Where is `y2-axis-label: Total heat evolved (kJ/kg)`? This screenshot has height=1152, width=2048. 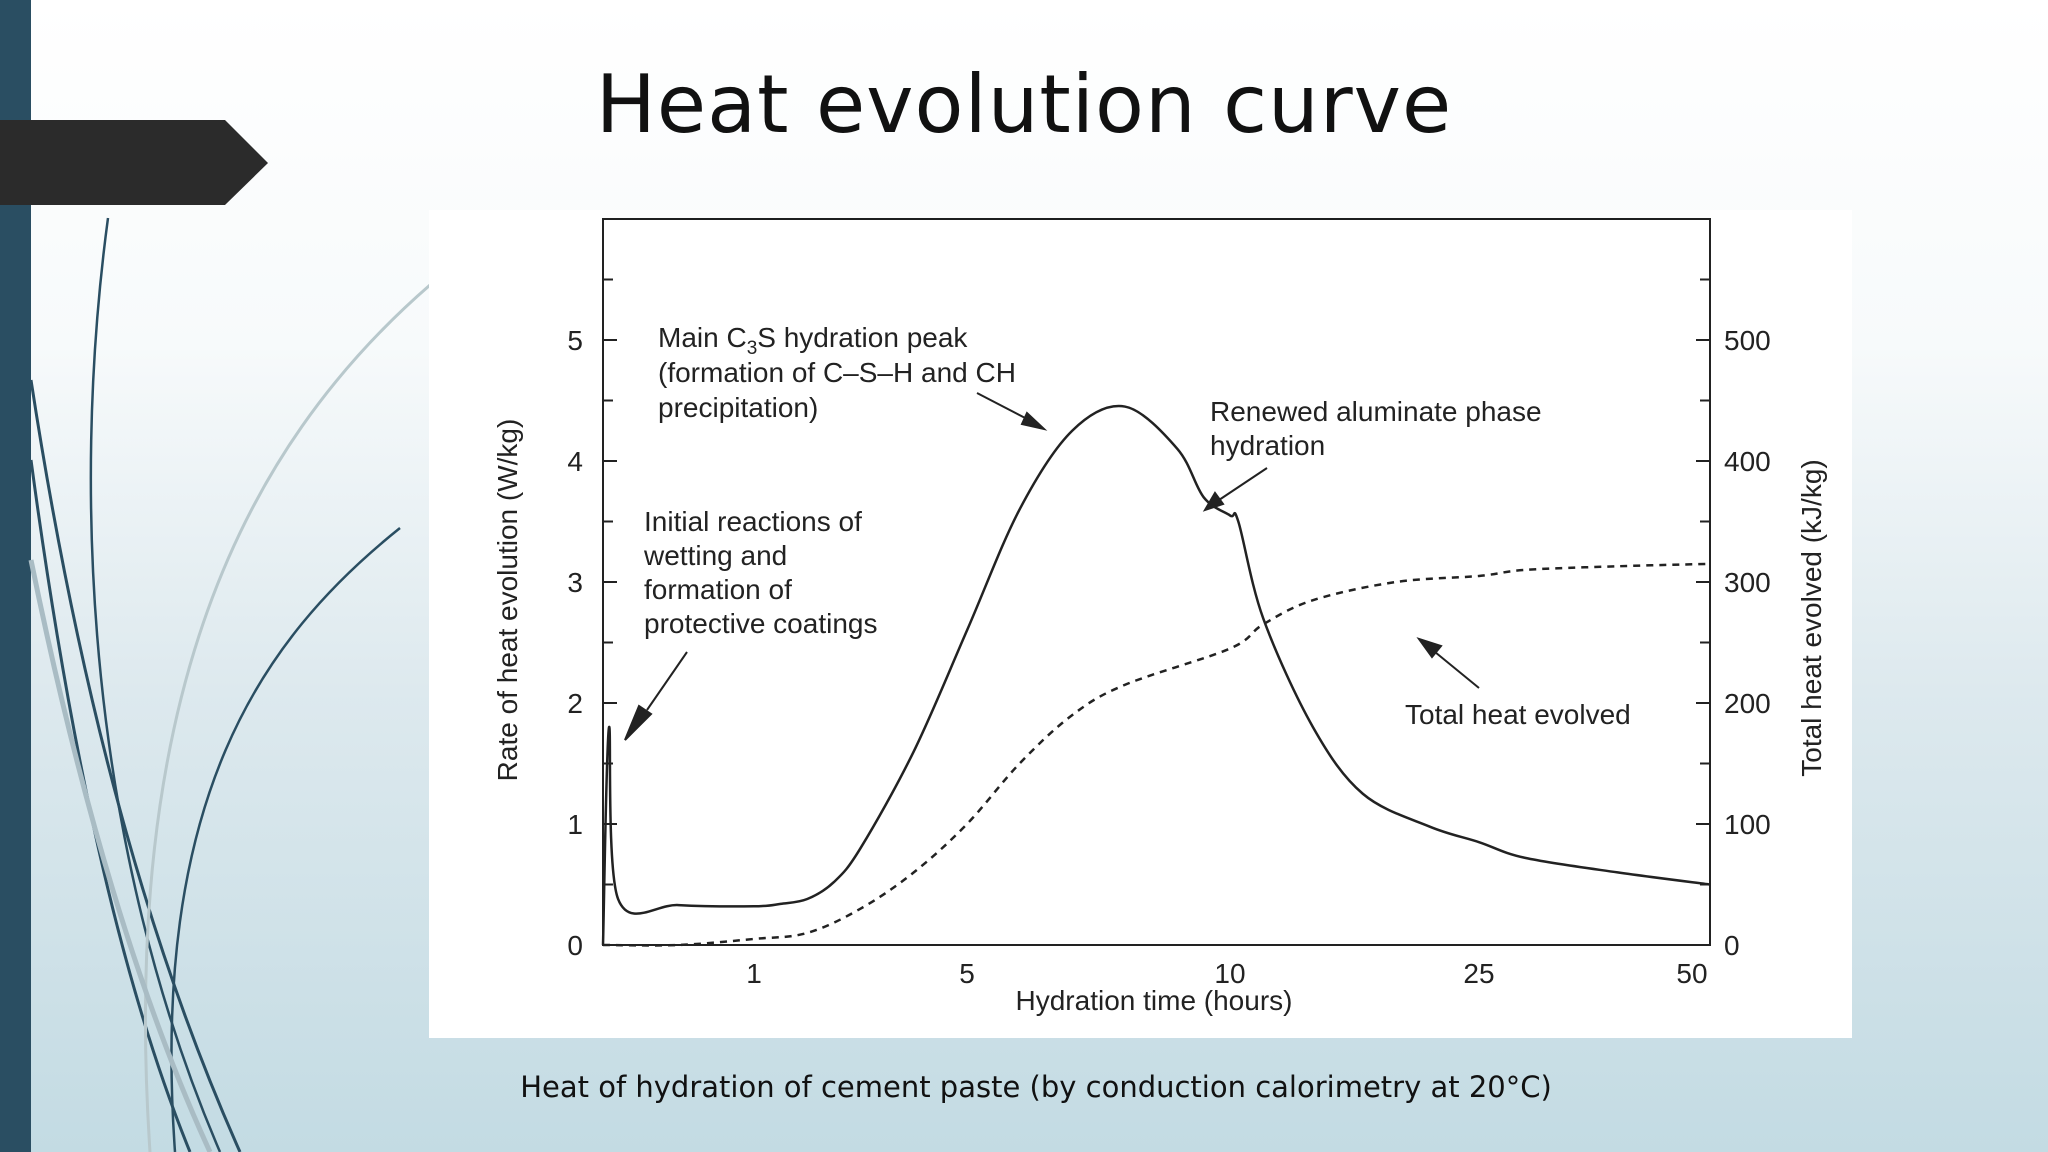 y2-axis-label: Total heat evolved (kJ/kg) is located at coordinates (1811, 618).